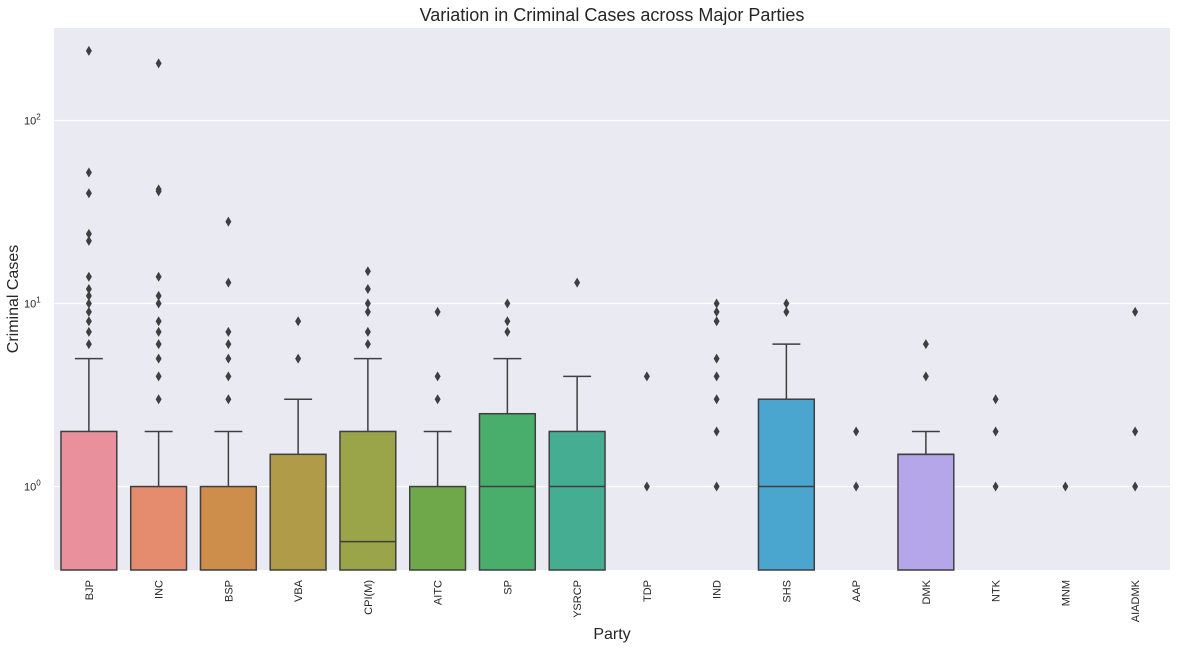  I want to click on y-tick-label: 10², so click(32, 119).